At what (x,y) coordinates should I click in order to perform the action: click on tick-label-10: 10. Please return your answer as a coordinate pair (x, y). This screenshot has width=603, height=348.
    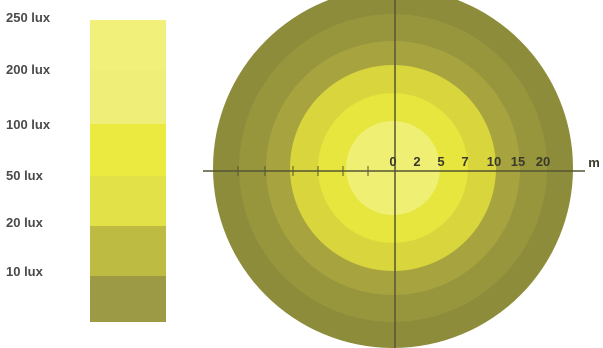
    Looking at the image, I should click on (494, 161).